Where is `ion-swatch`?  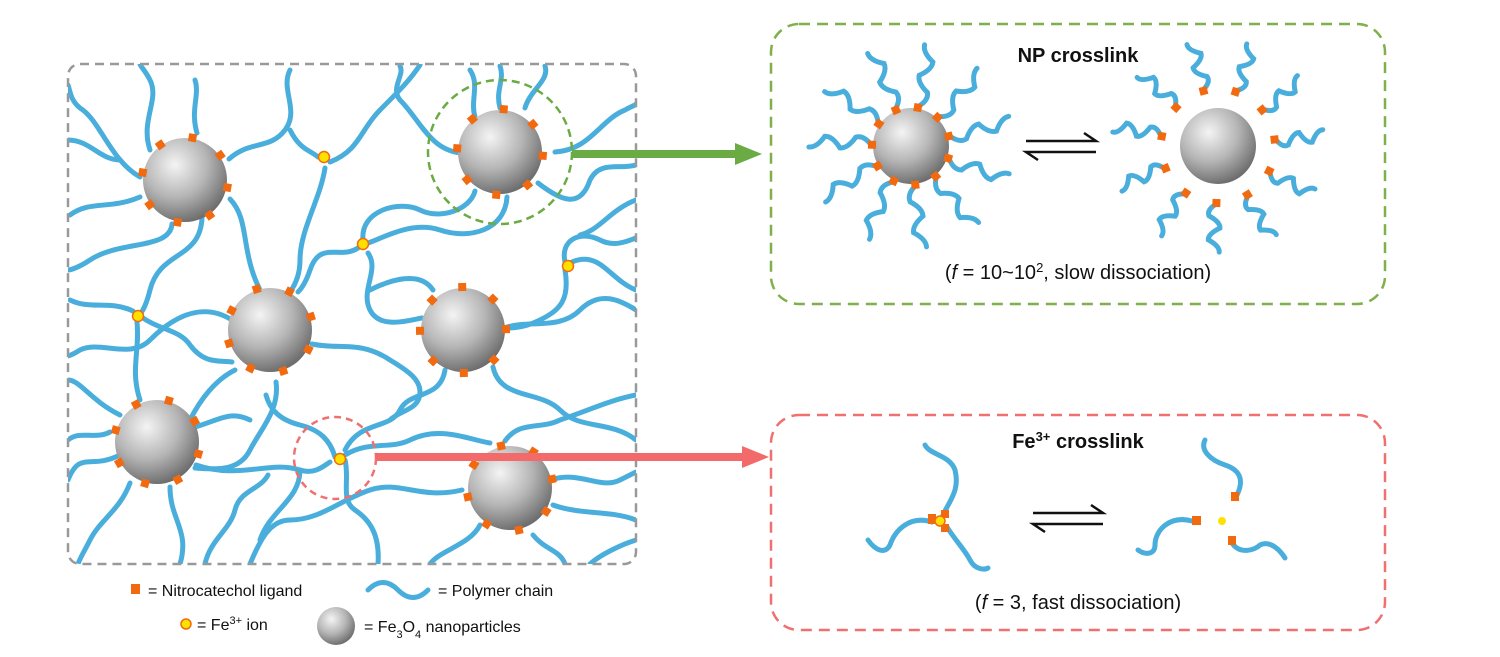 ion-swatch is located at coordinates (186, 624).